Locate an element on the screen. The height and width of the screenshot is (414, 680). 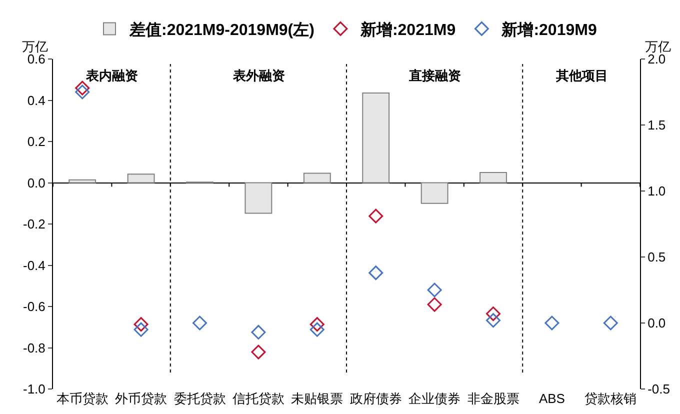
x-tick-label: 贷款核销 is located at coordinates (610, 398).